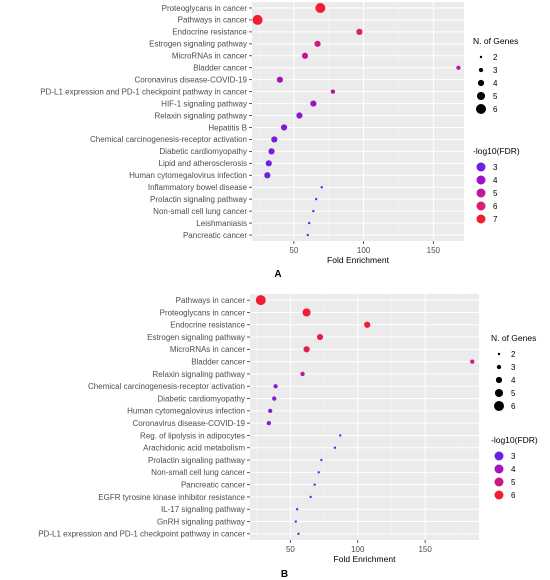  I want to click on category-label: GnRH signaling pathway, so click(201, 521).